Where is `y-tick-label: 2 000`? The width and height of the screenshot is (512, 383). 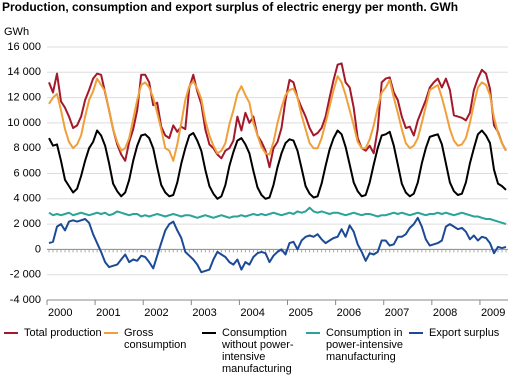
y-tick-label: 2 000 is located at coordinates (27, 224).